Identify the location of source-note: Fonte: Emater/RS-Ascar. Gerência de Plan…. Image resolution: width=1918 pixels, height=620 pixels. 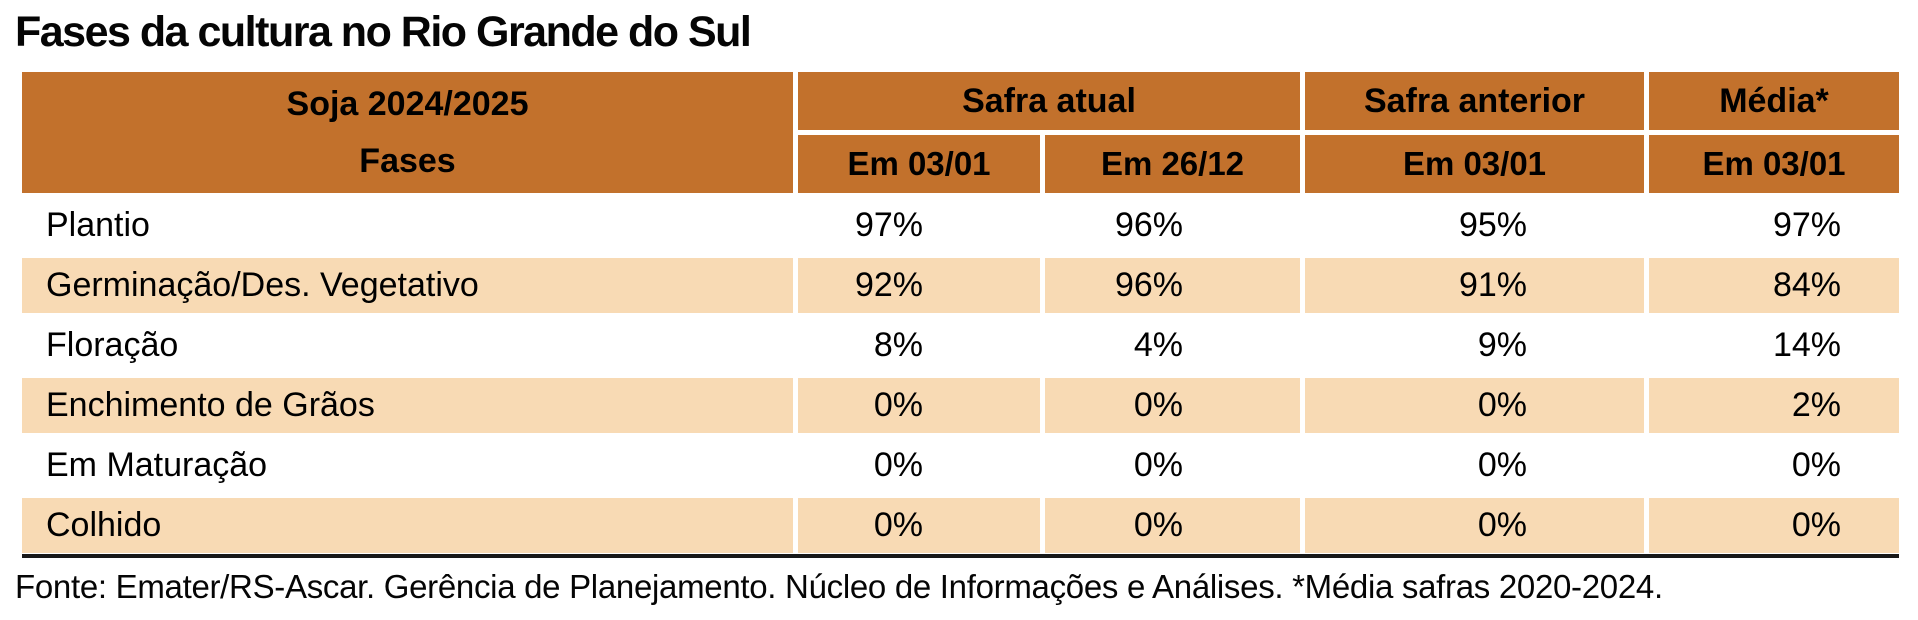
(839, 587).